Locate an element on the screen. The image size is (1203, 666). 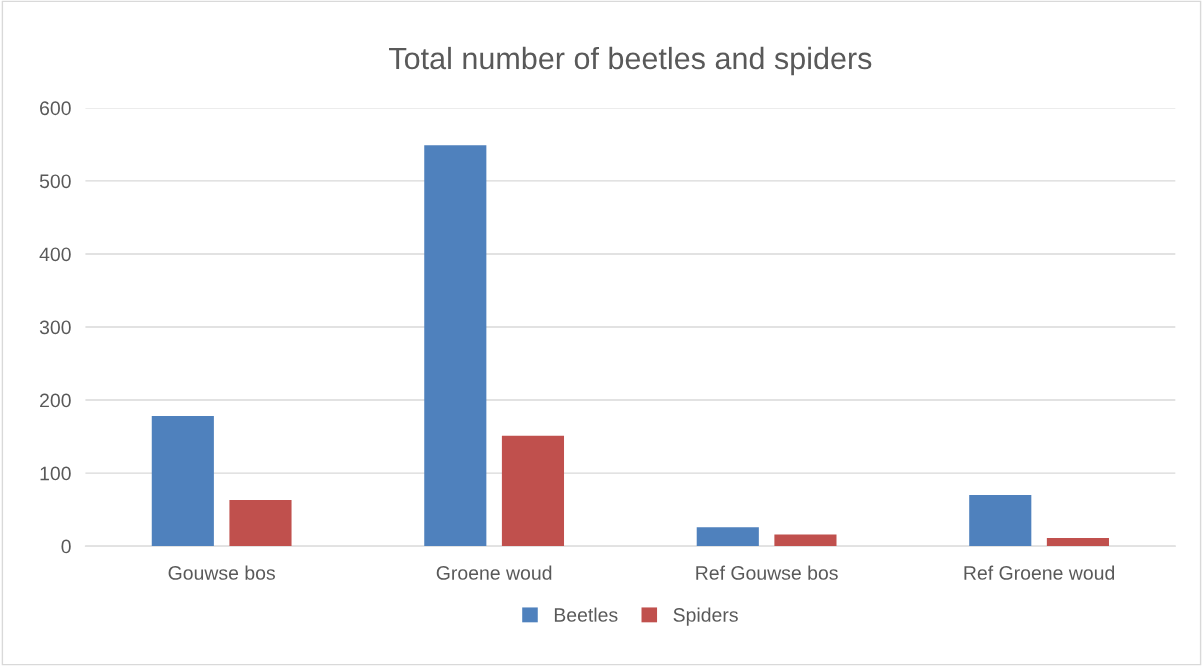
y-tick-label: 600 is located at coordinates (55, 108).